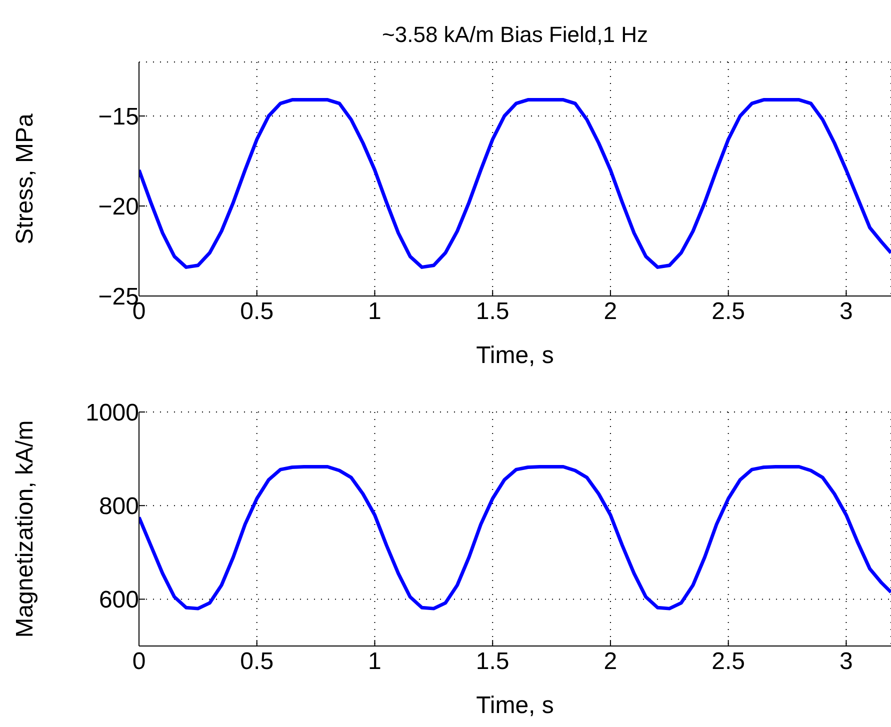 The image size is (891, 727). Describe the element at coordinates (118, 117) in the screenshot. I see `y-tick-label: −15` at that location.